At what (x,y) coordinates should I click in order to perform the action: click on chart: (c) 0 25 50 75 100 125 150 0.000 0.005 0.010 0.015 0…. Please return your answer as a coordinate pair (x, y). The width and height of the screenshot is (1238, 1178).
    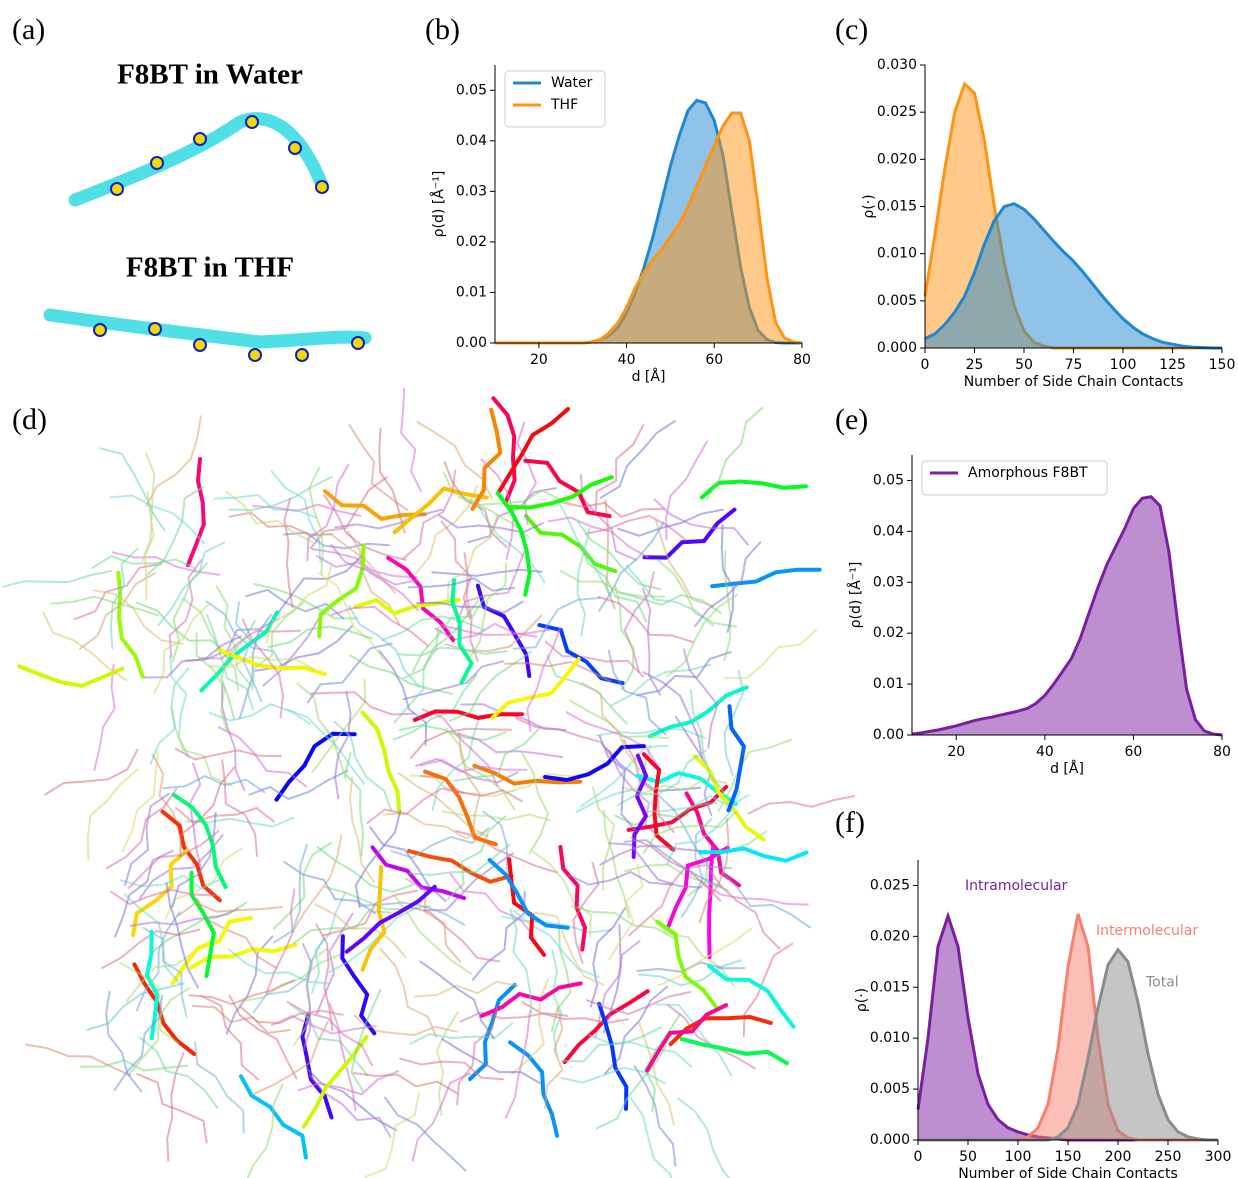
    Looking at the image, I should click on (1035, 201).